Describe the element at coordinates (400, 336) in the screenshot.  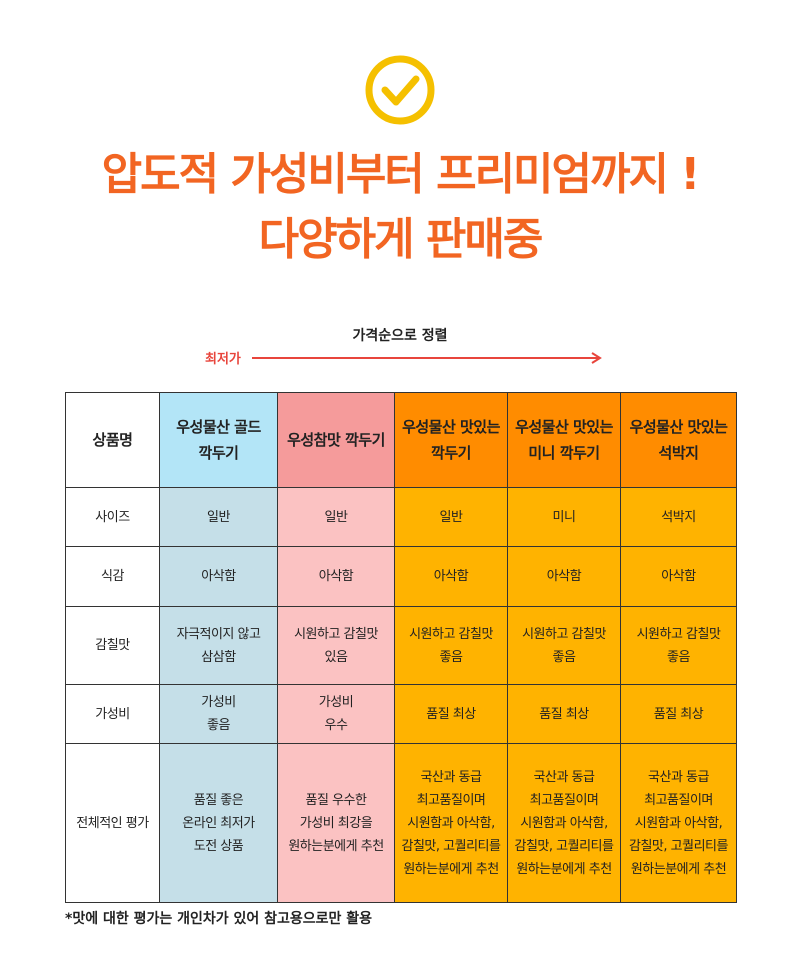
I see `sort-label: 가격순으로 정렬` at that location.